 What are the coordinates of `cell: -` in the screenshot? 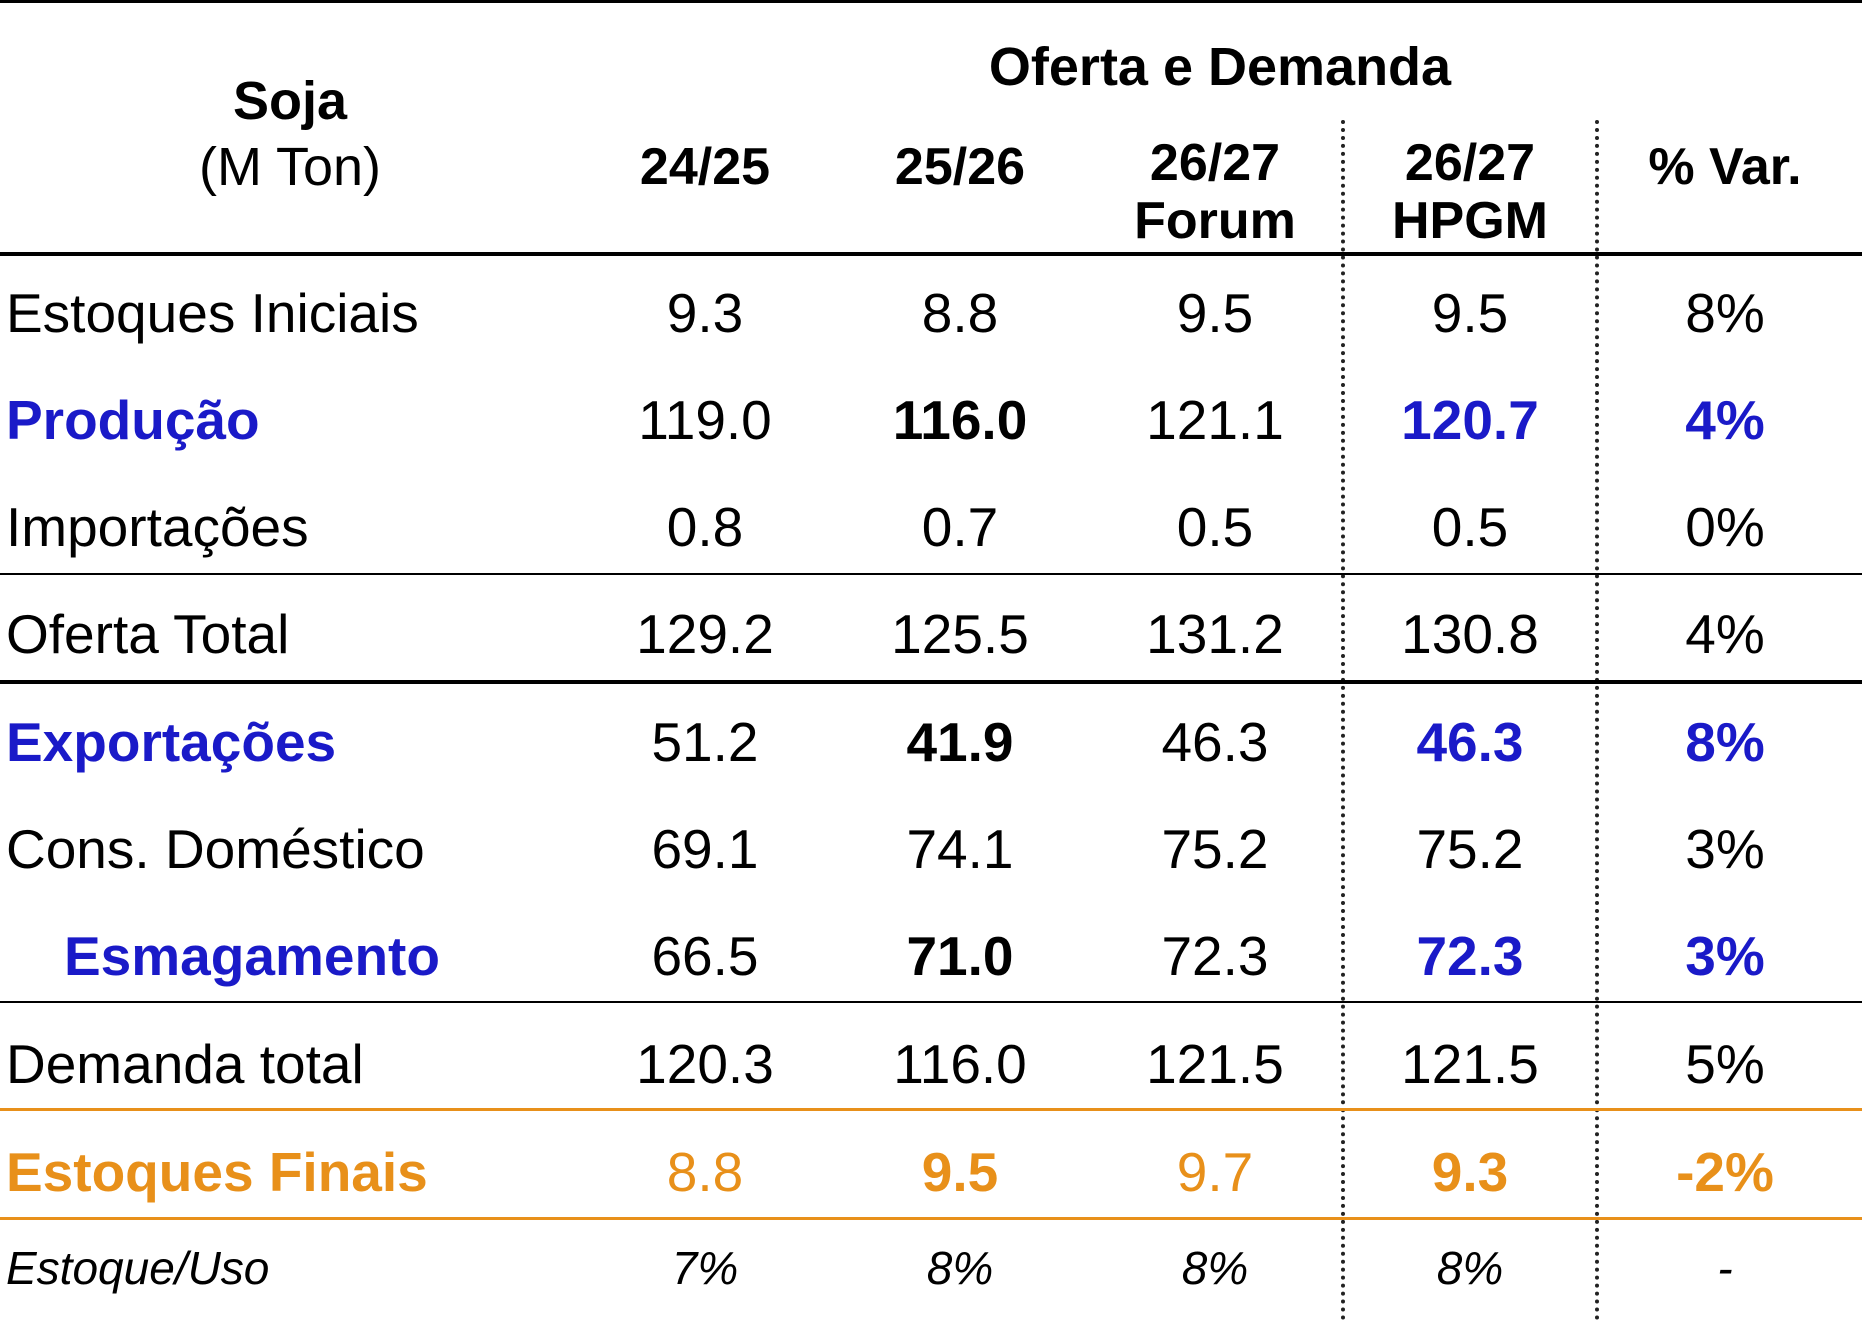 It's located at (1725, 1268).